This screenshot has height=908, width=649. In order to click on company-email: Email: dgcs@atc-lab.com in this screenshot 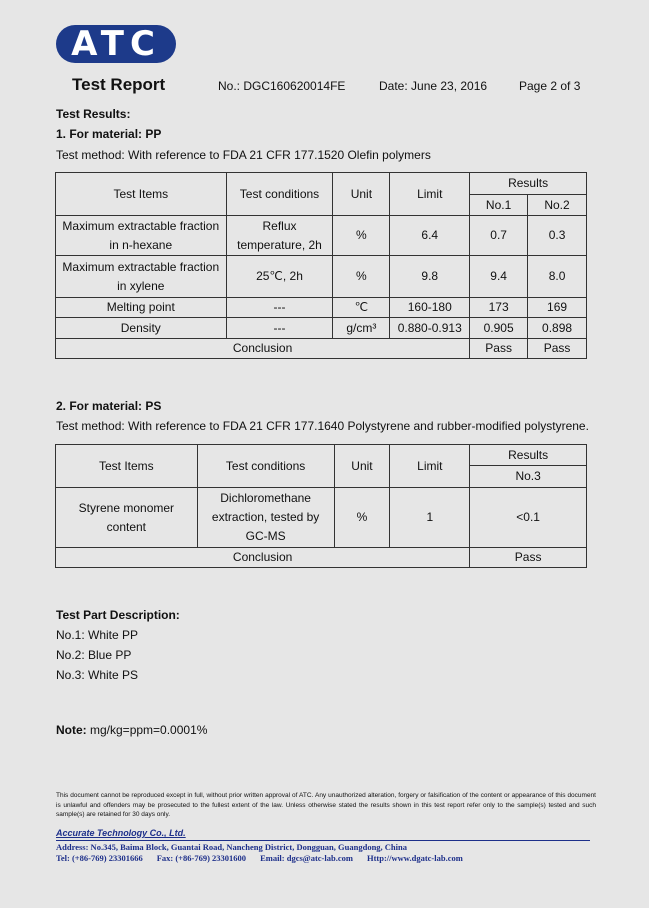, I will do `click(306, 858)`.